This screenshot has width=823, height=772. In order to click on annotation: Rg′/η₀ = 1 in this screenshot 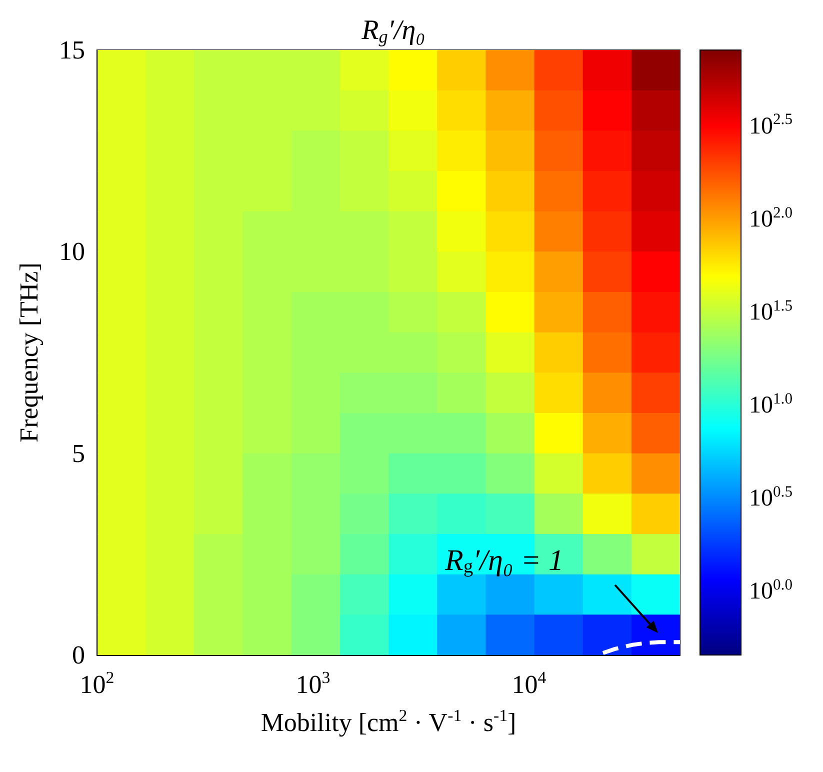, I will do `click(504, 561)`.